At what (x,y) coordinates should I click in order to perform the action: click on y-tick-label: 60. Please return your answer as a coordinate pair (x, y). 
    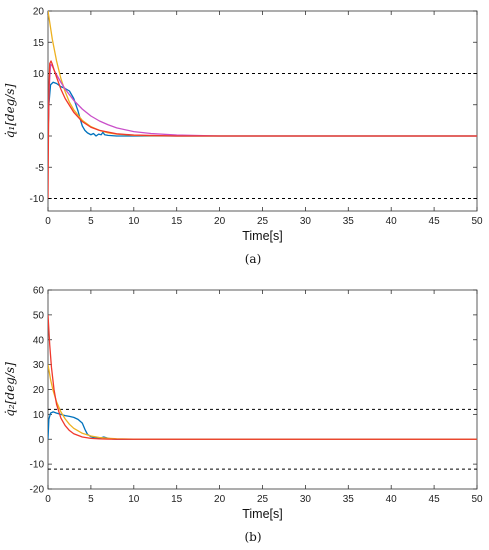
    Looking at the image, I should click on (39, 291).